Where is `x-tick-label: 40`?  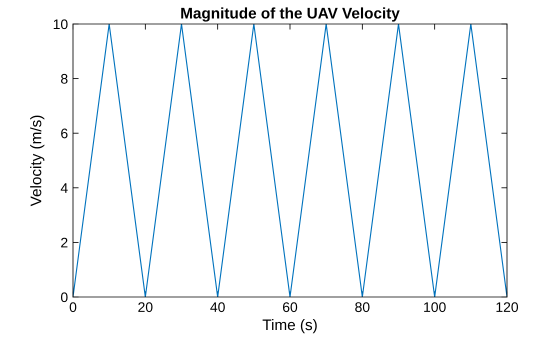 x-tick-label: 40 is located at coordinates (217, 307).